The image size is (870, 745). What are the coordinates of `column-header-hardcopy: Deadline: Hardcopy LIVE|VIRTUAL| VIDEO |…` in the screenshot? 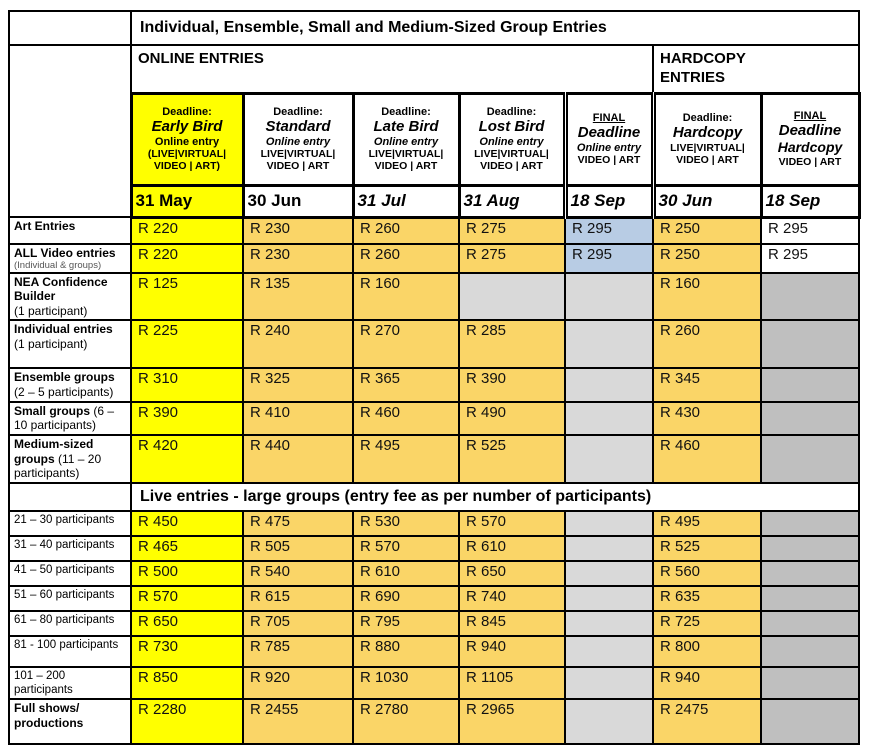 It's located at (706, 139).